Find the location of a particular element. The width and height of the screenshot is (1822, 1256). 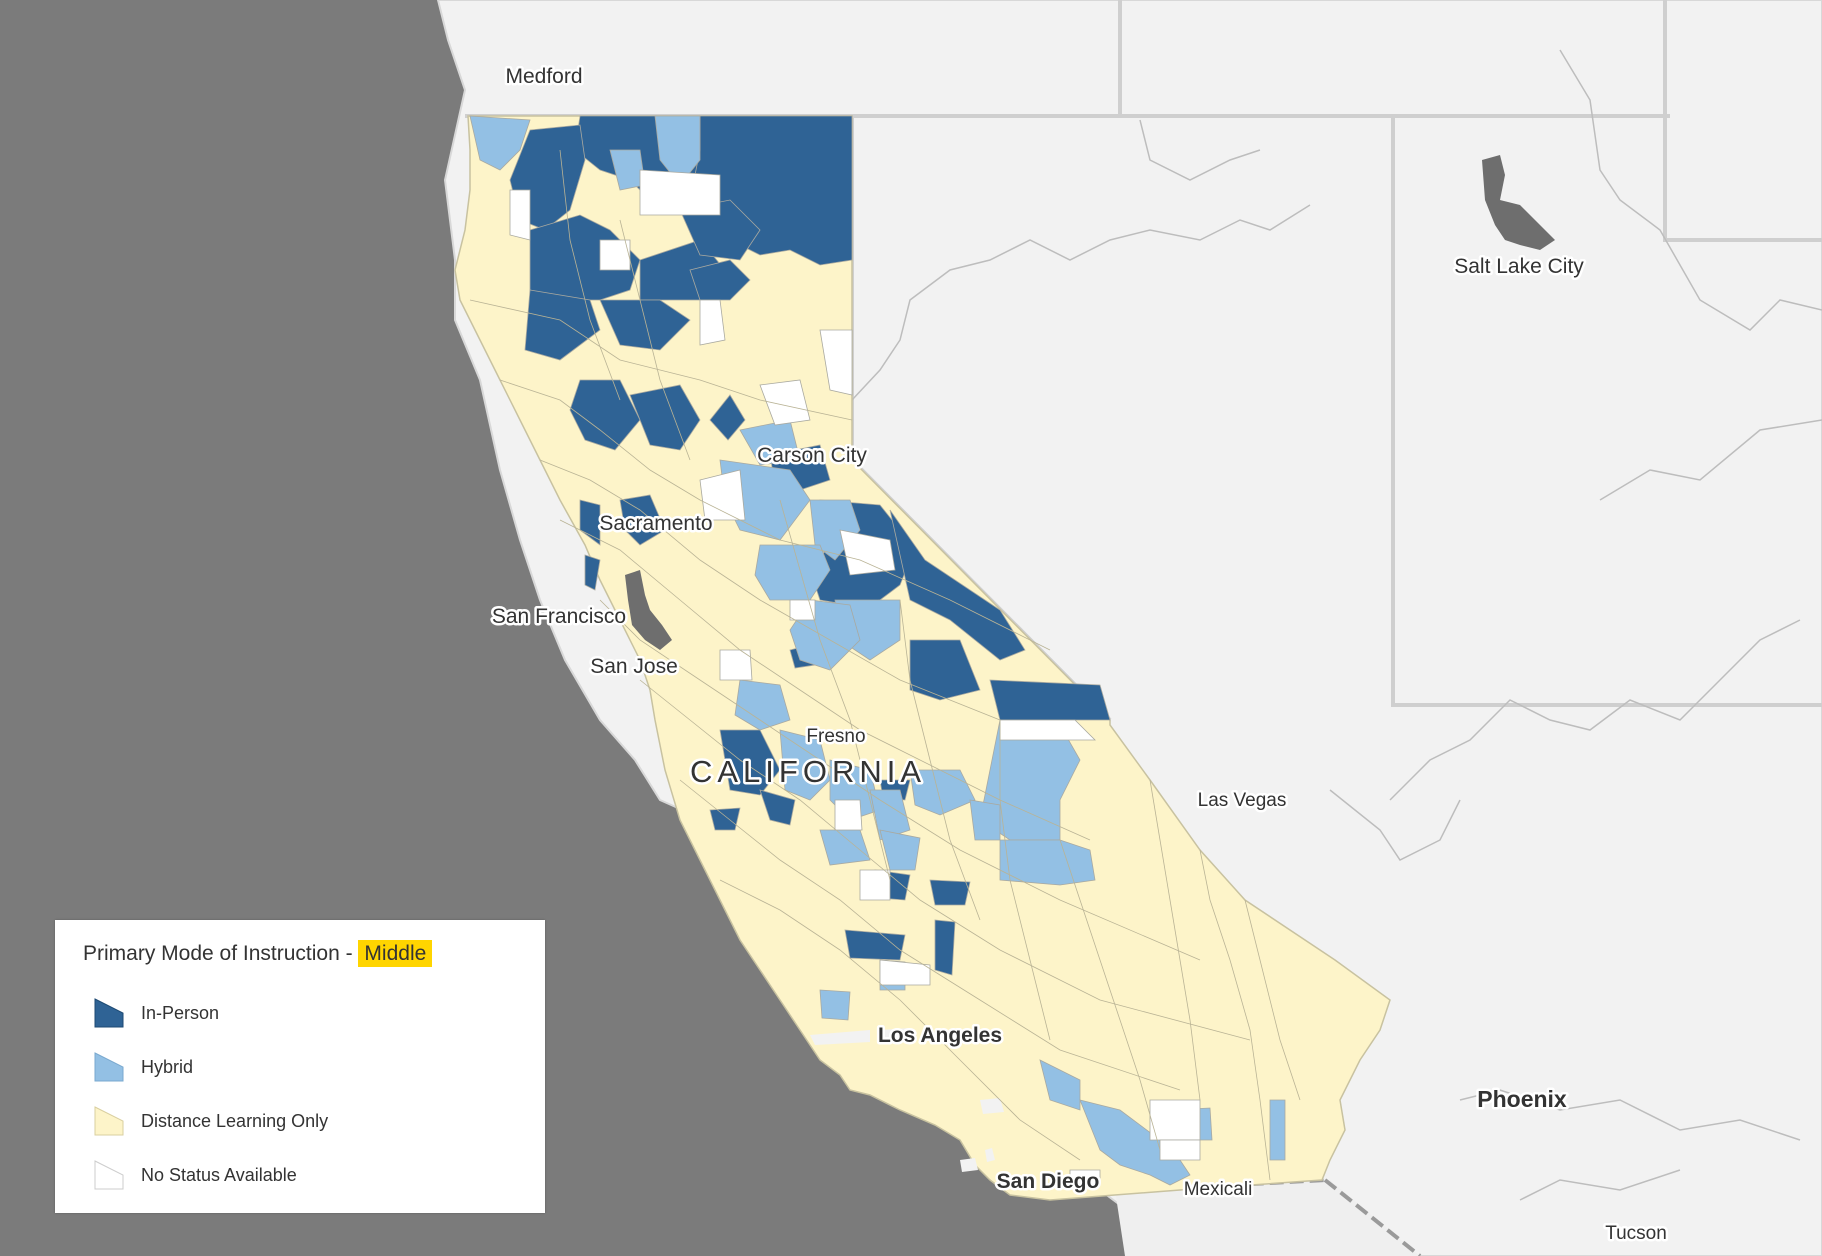

legend-item-hybrid: Hybrid is located at coordinates (300, 1067).